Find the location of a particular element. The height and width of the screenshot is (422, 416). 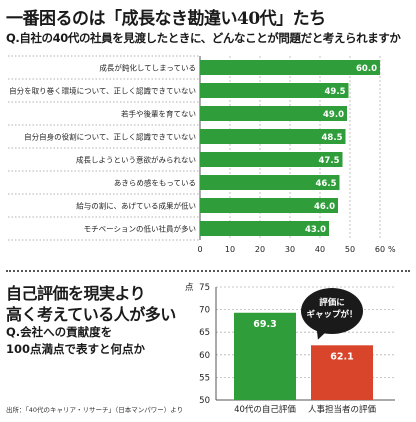

bar-value-label: 49.0 is located at coordinates (333, 115).